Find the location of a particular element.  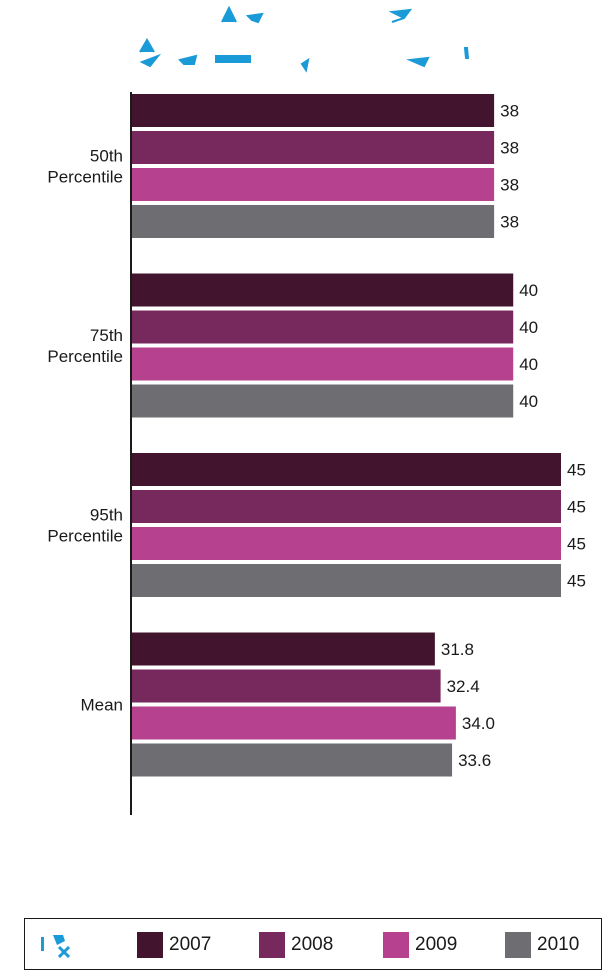

value-label-2010-1: 40 is located at coordinates (528, 401).